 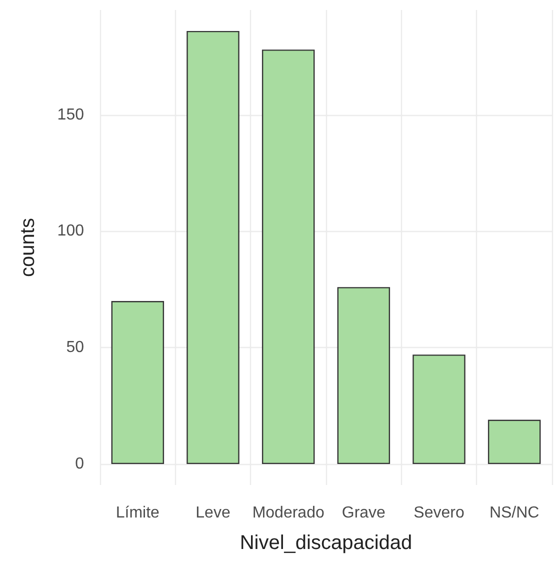 What do you see at coordinates (514, 513) in the screenshot?
I see `x-tick-label: NS/NC` at bounding box center [514, 513].